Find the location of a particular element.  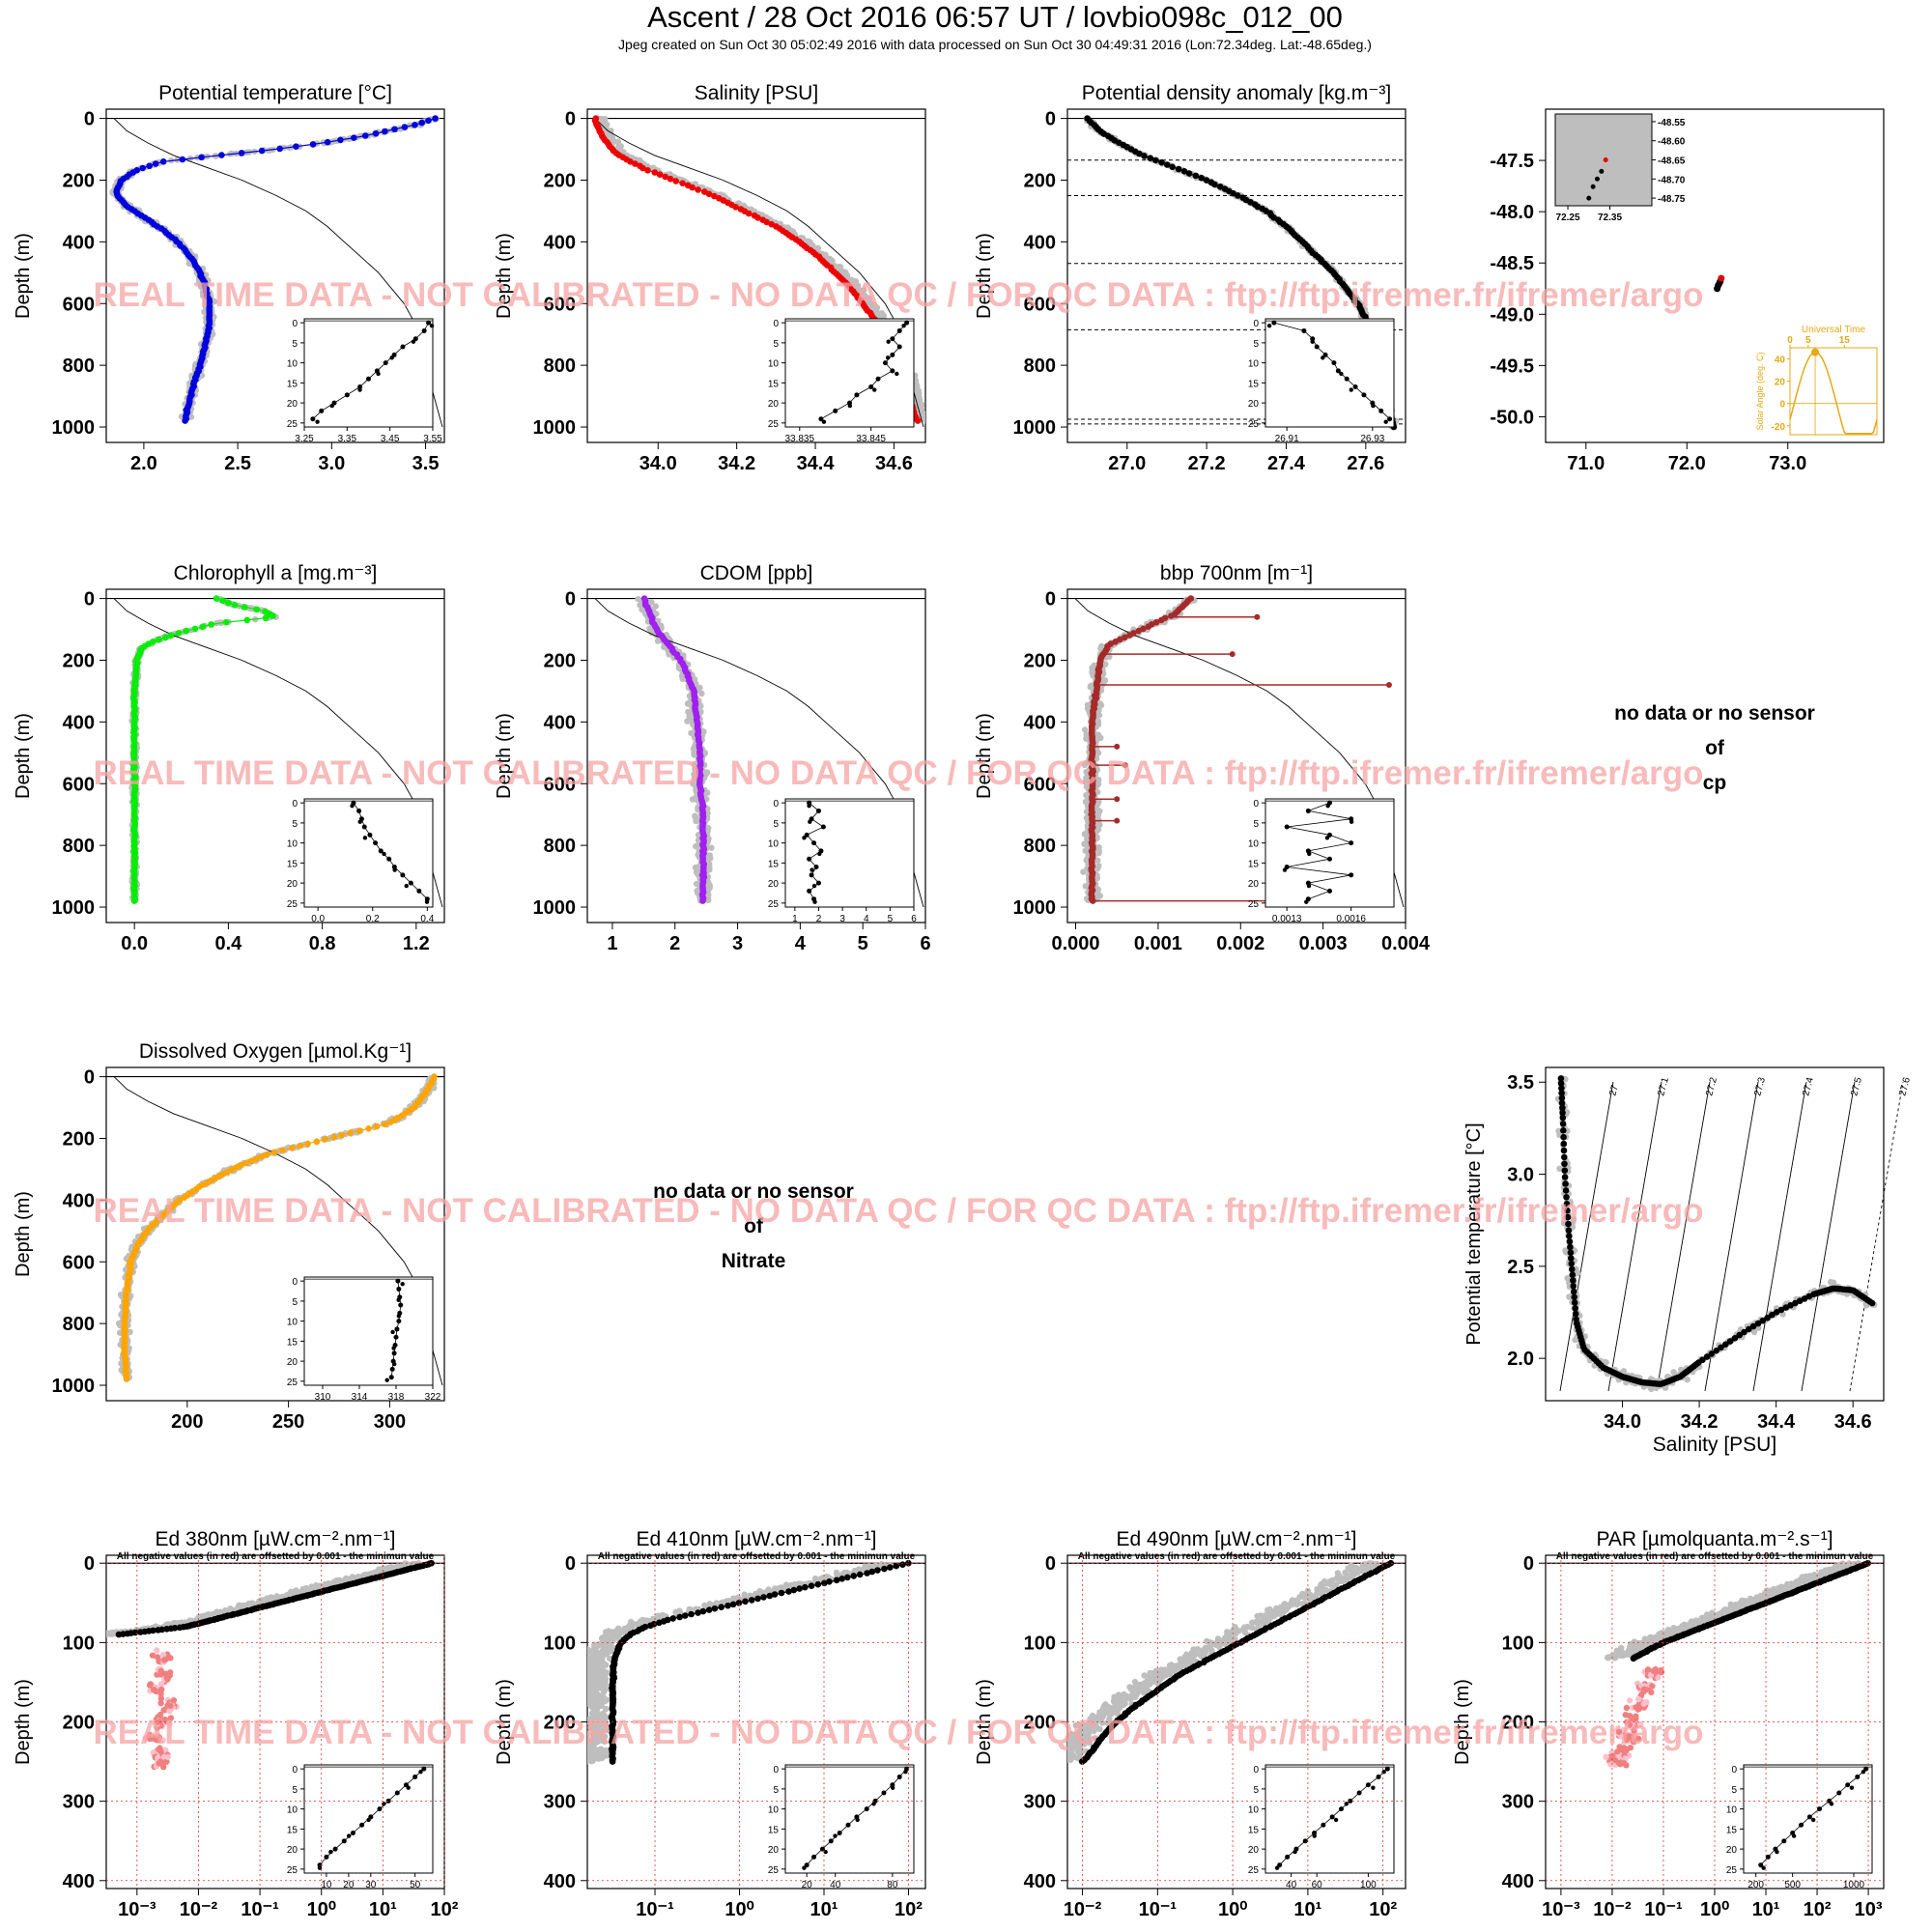

inset-x-tick-label: 3.45 is located at coordinates (390, 439).